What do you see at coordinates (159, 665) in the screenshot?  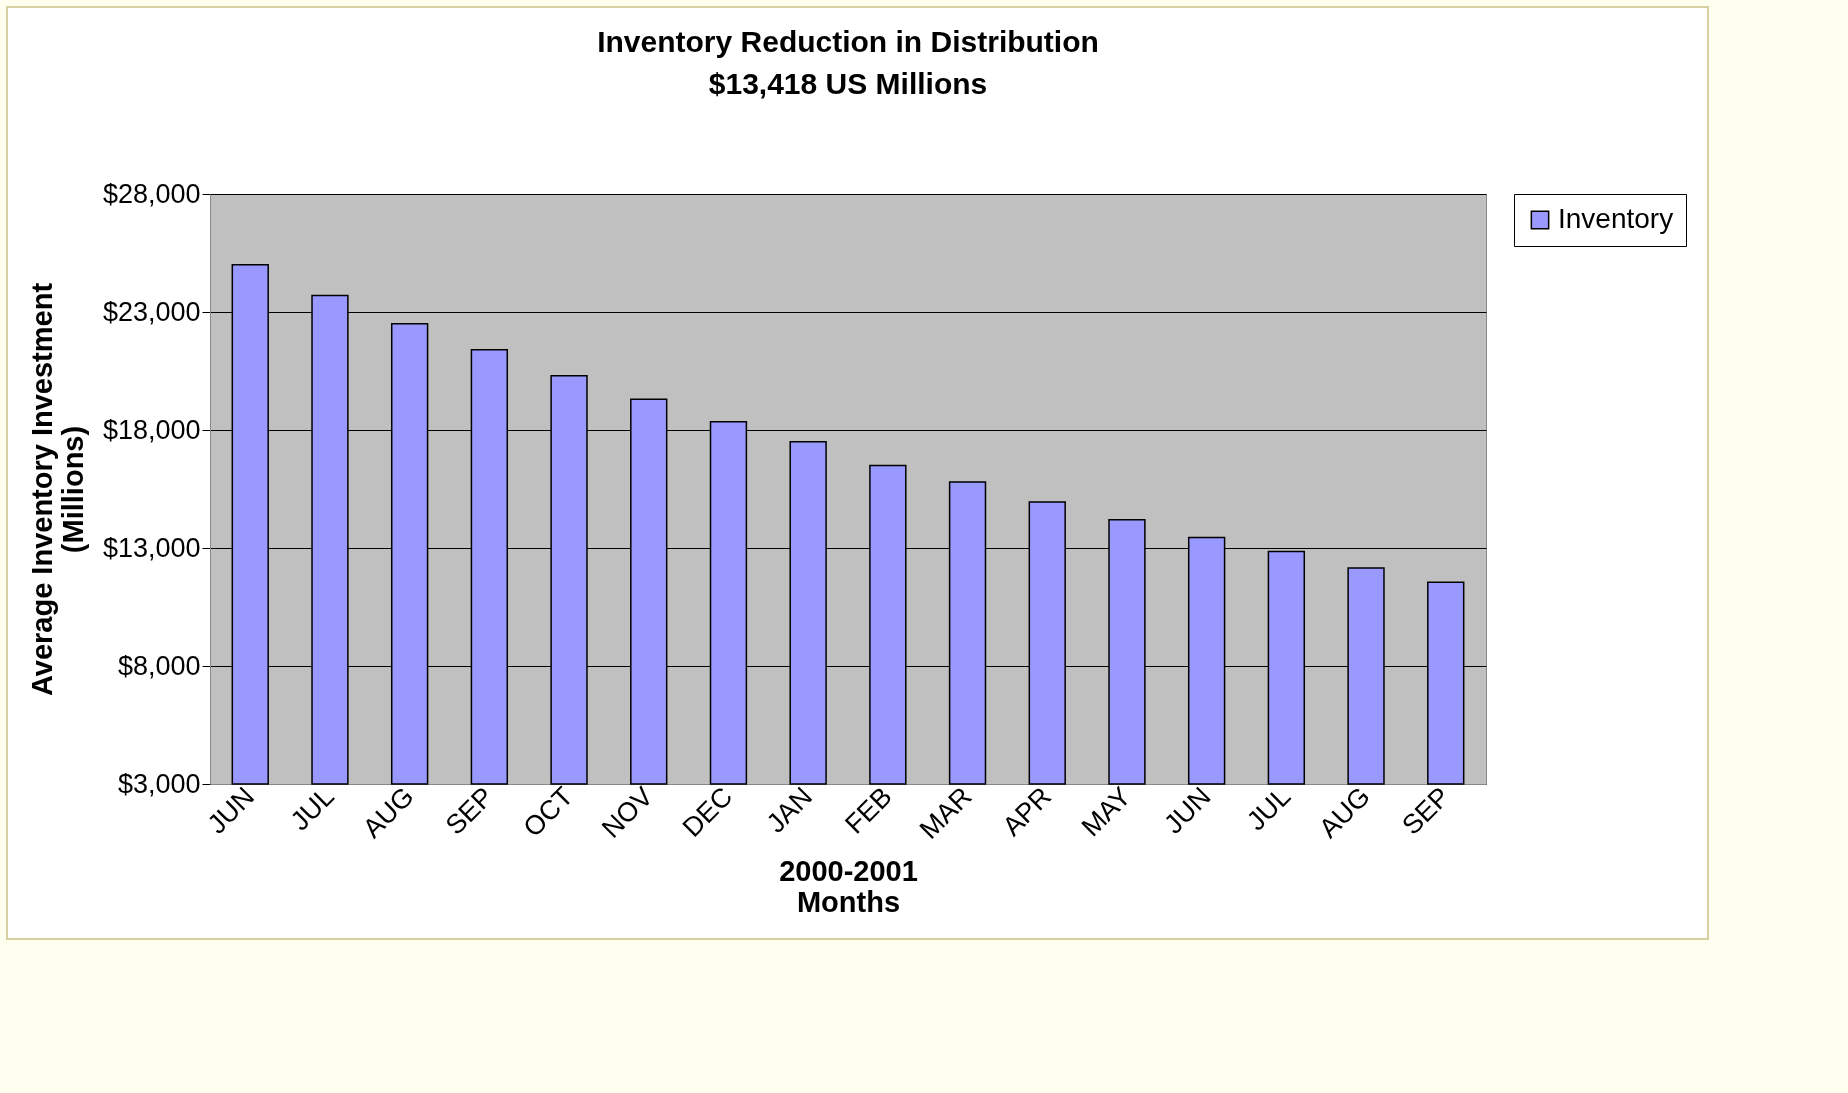 I see `y-tick-label: $8,000` at bounding box center [159, 665].